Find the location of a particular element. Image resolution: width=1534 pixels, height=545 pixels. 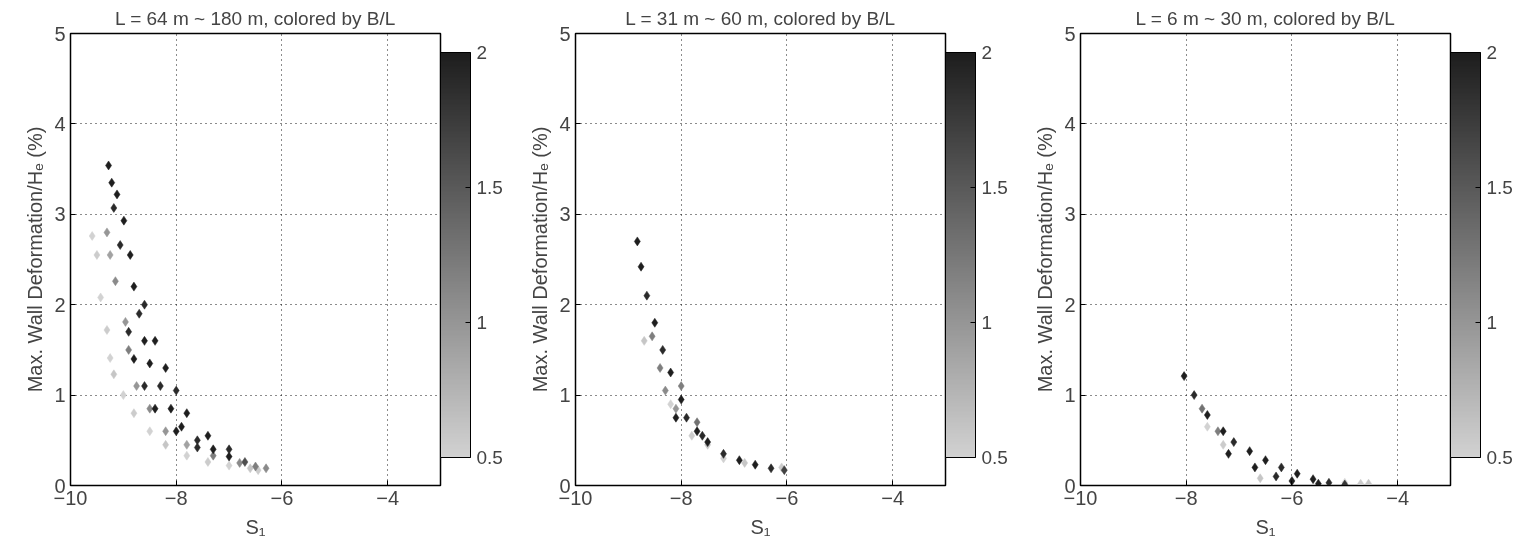

chart-title: L = 64 m ~ 180 m, colored by B/L is located at coordinates (255, 18).